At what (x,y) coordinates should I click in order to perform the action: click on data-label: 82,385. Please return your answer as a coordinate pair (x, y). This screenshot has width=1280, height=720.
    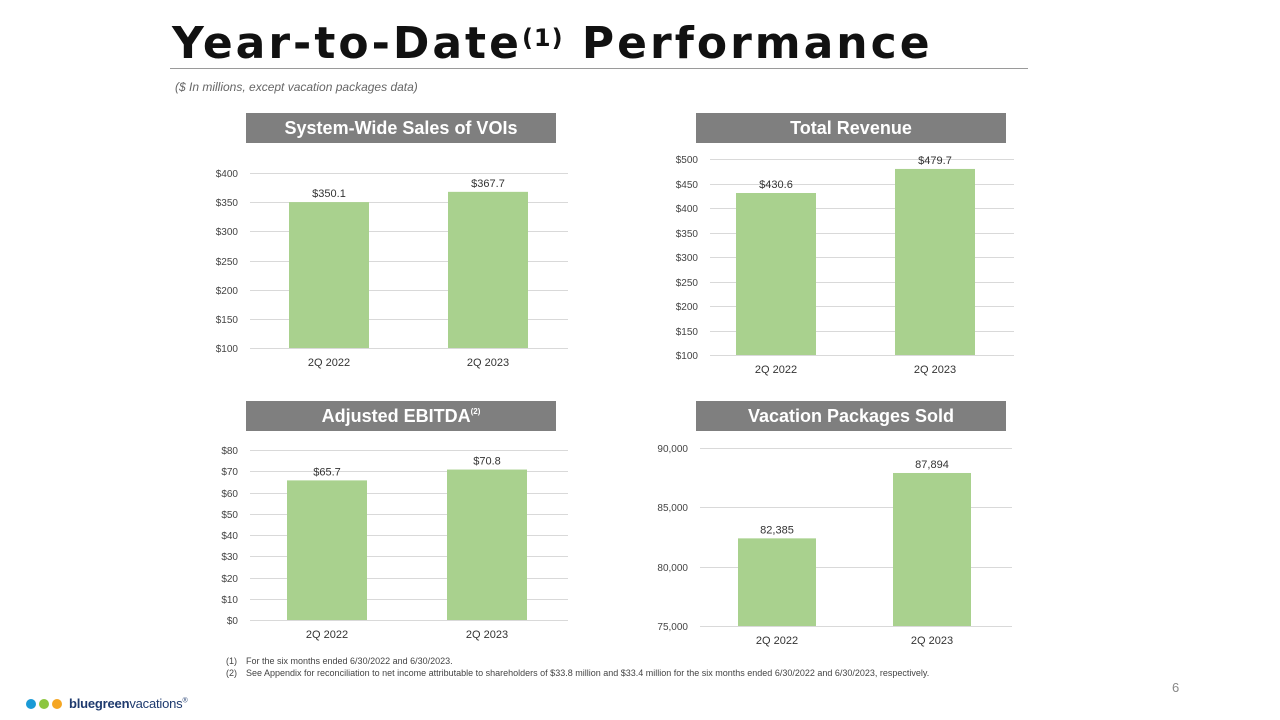
    Looking at the image, I should click on (777, 530).